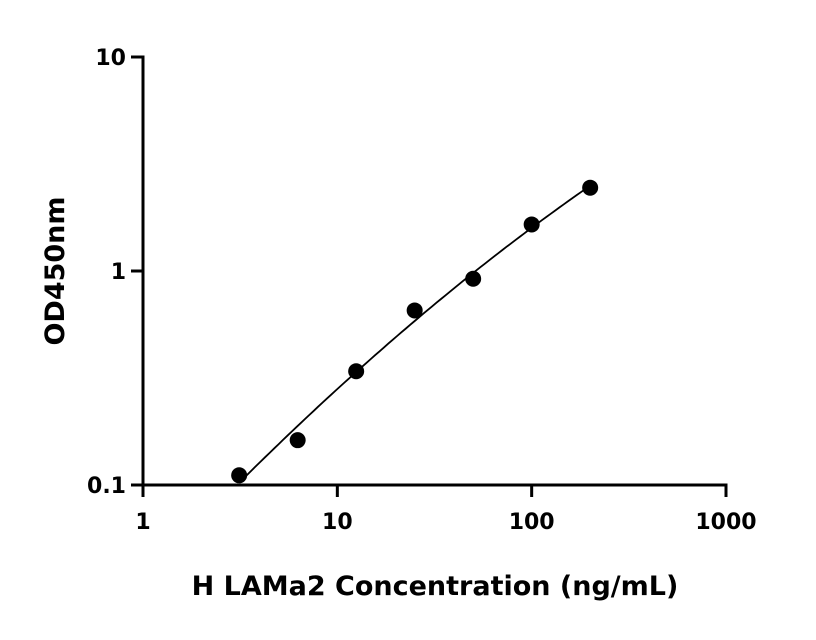 Image resolution: width=816 pixels, height=640 pixels. What do you see at coordinates (435, 586) in the screenshot?
I see `x-axis-label: H LAMa2 Concentration (ng/mL)` at bounding box center [435, 586].